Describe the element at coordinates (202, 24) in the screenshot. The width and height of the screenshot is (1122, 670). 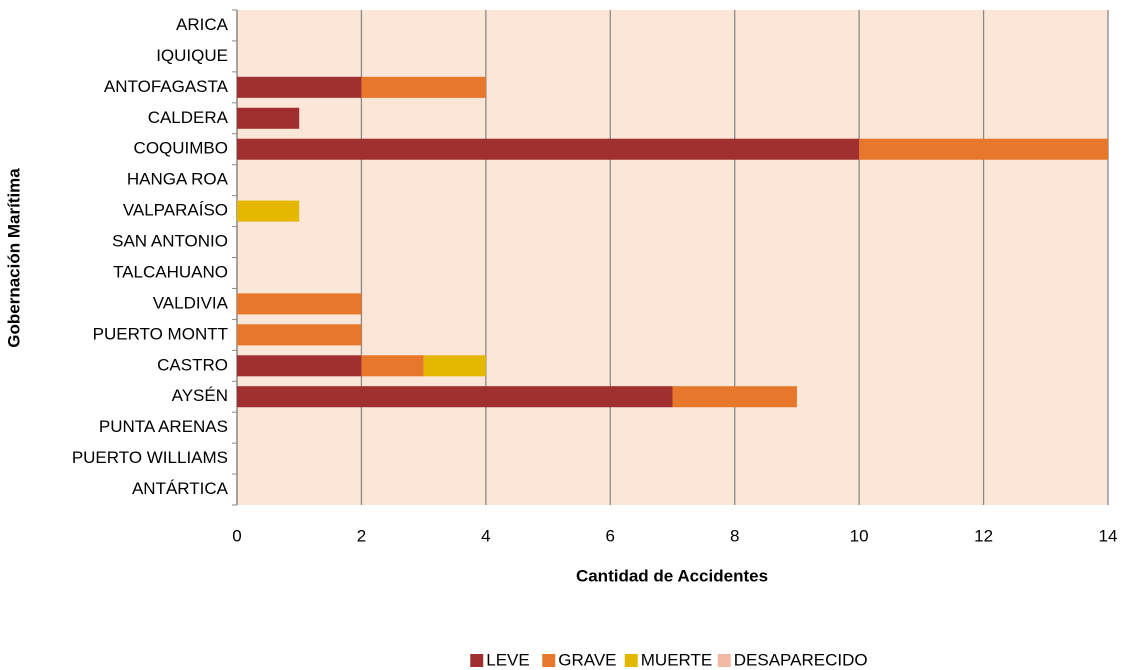
I see `y-tick-label: ARICA` at that location.